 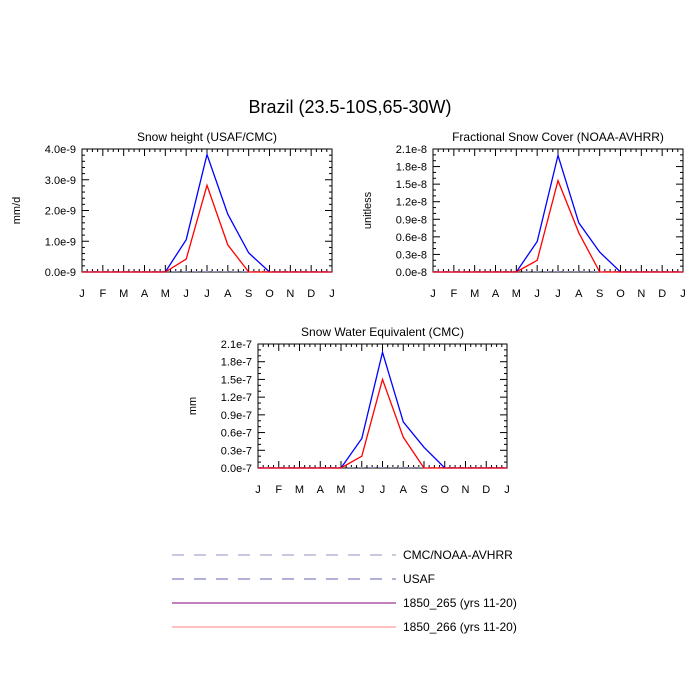 I want to click on y-axis-label: mm, so click(x=193, y=406).